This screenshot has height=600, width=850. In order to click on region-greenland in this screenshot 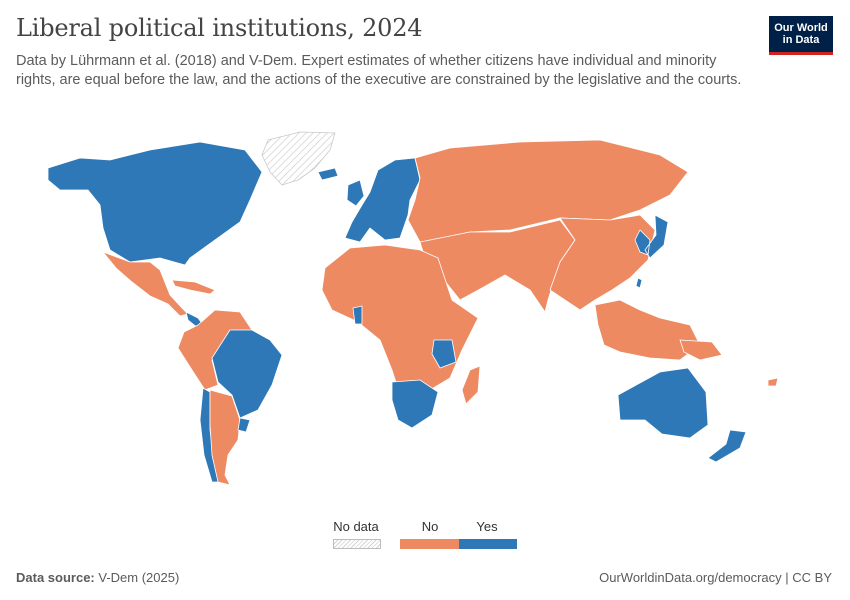, I will do `click(298, 158)`.